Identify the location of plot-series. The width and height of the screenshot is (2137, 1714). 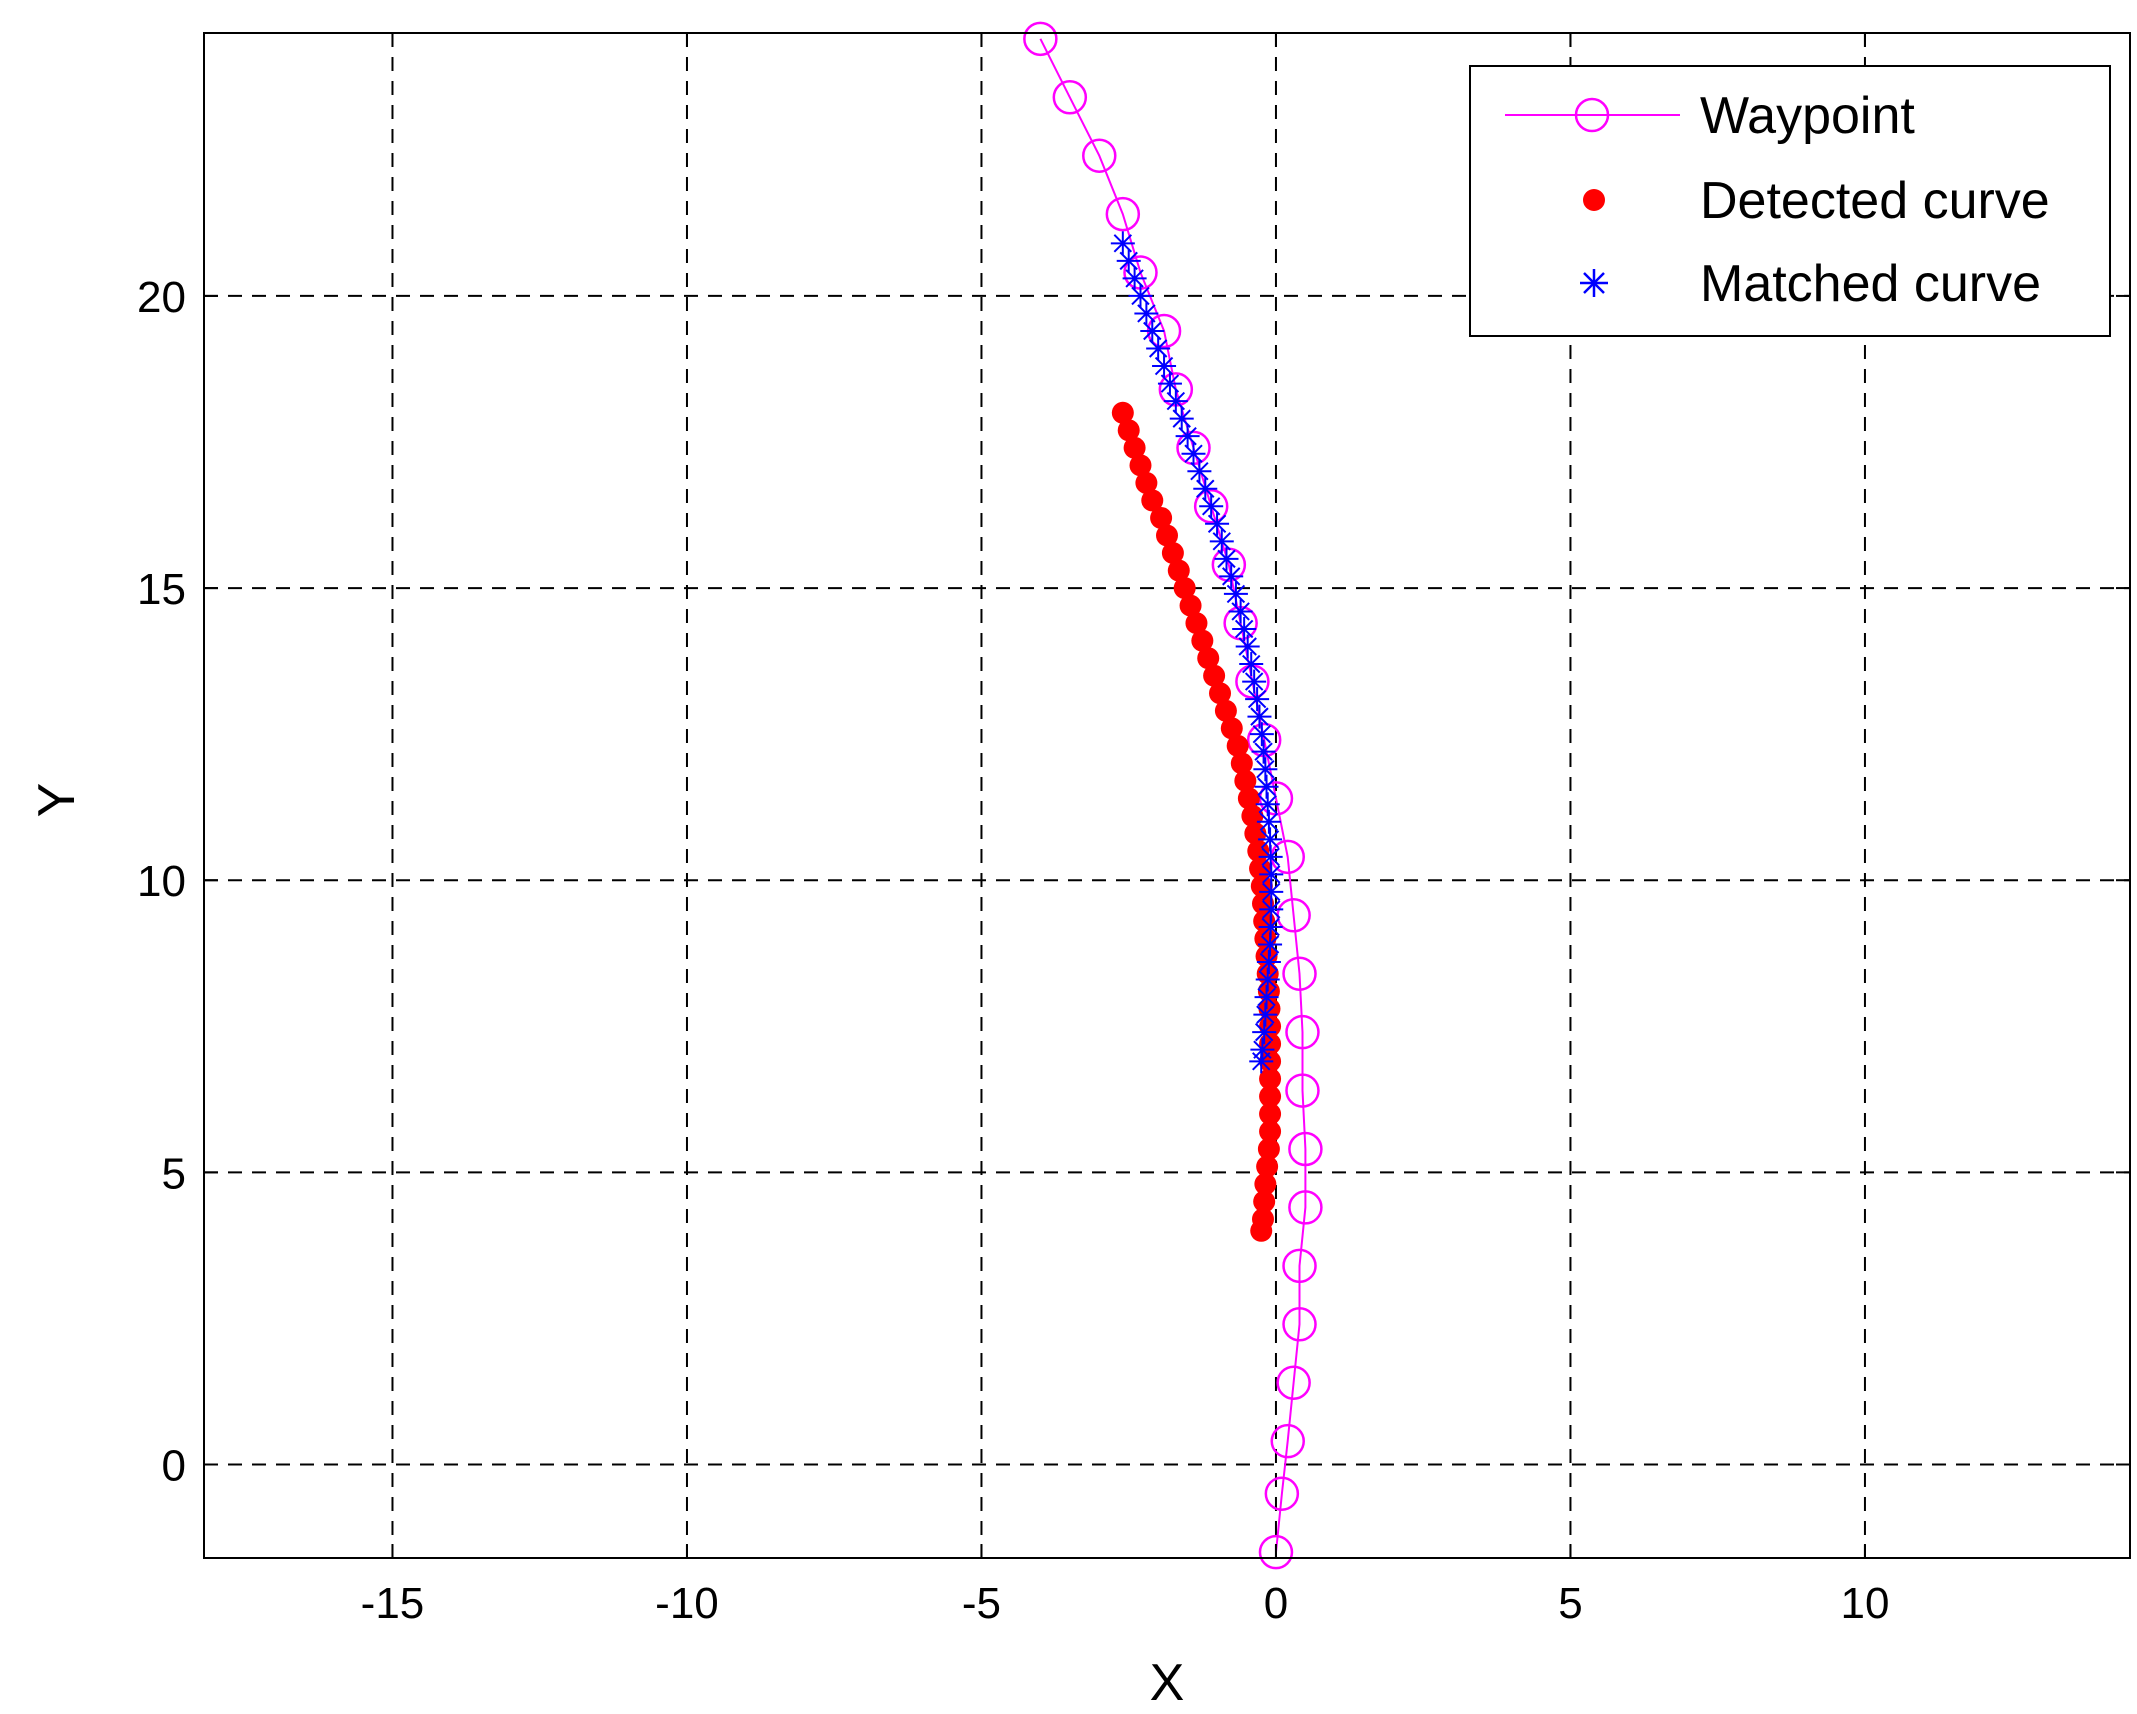
(1173, 795).